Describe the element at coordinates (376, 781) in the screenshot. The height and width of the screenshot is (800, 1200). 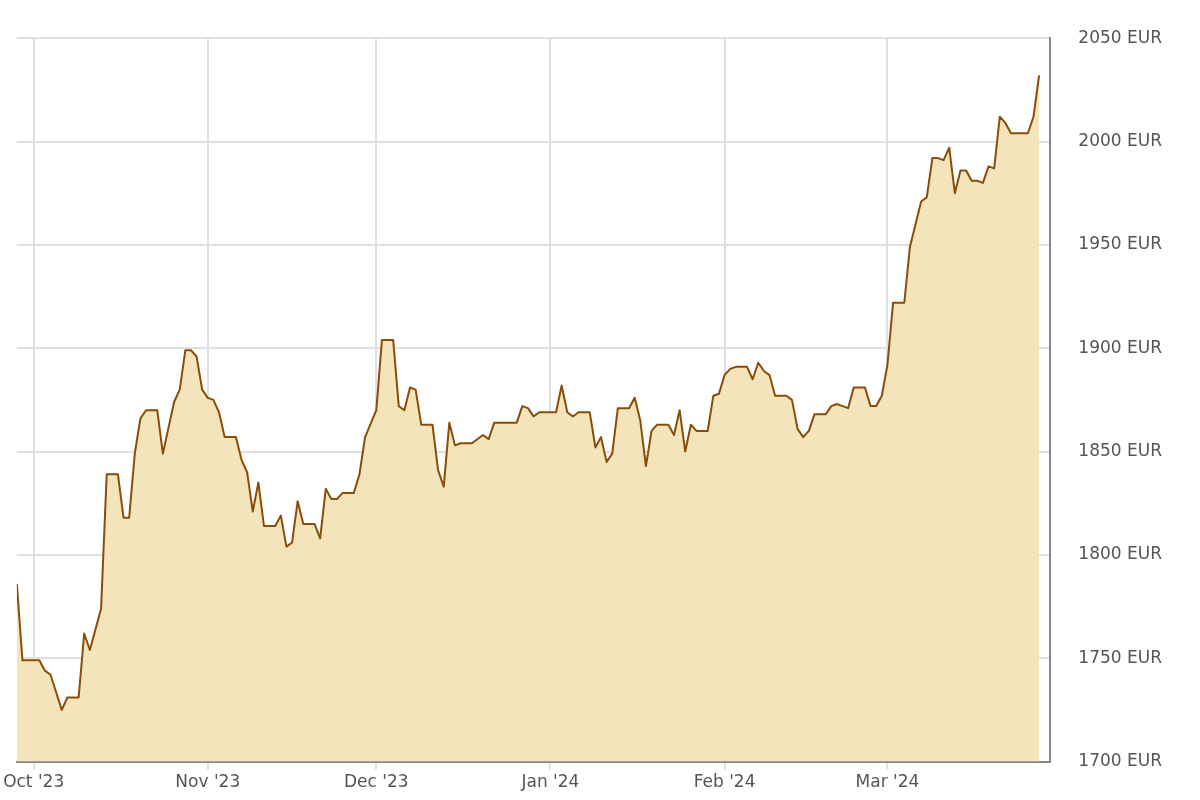
I see `x-tick-label: Dec '23` at that location.